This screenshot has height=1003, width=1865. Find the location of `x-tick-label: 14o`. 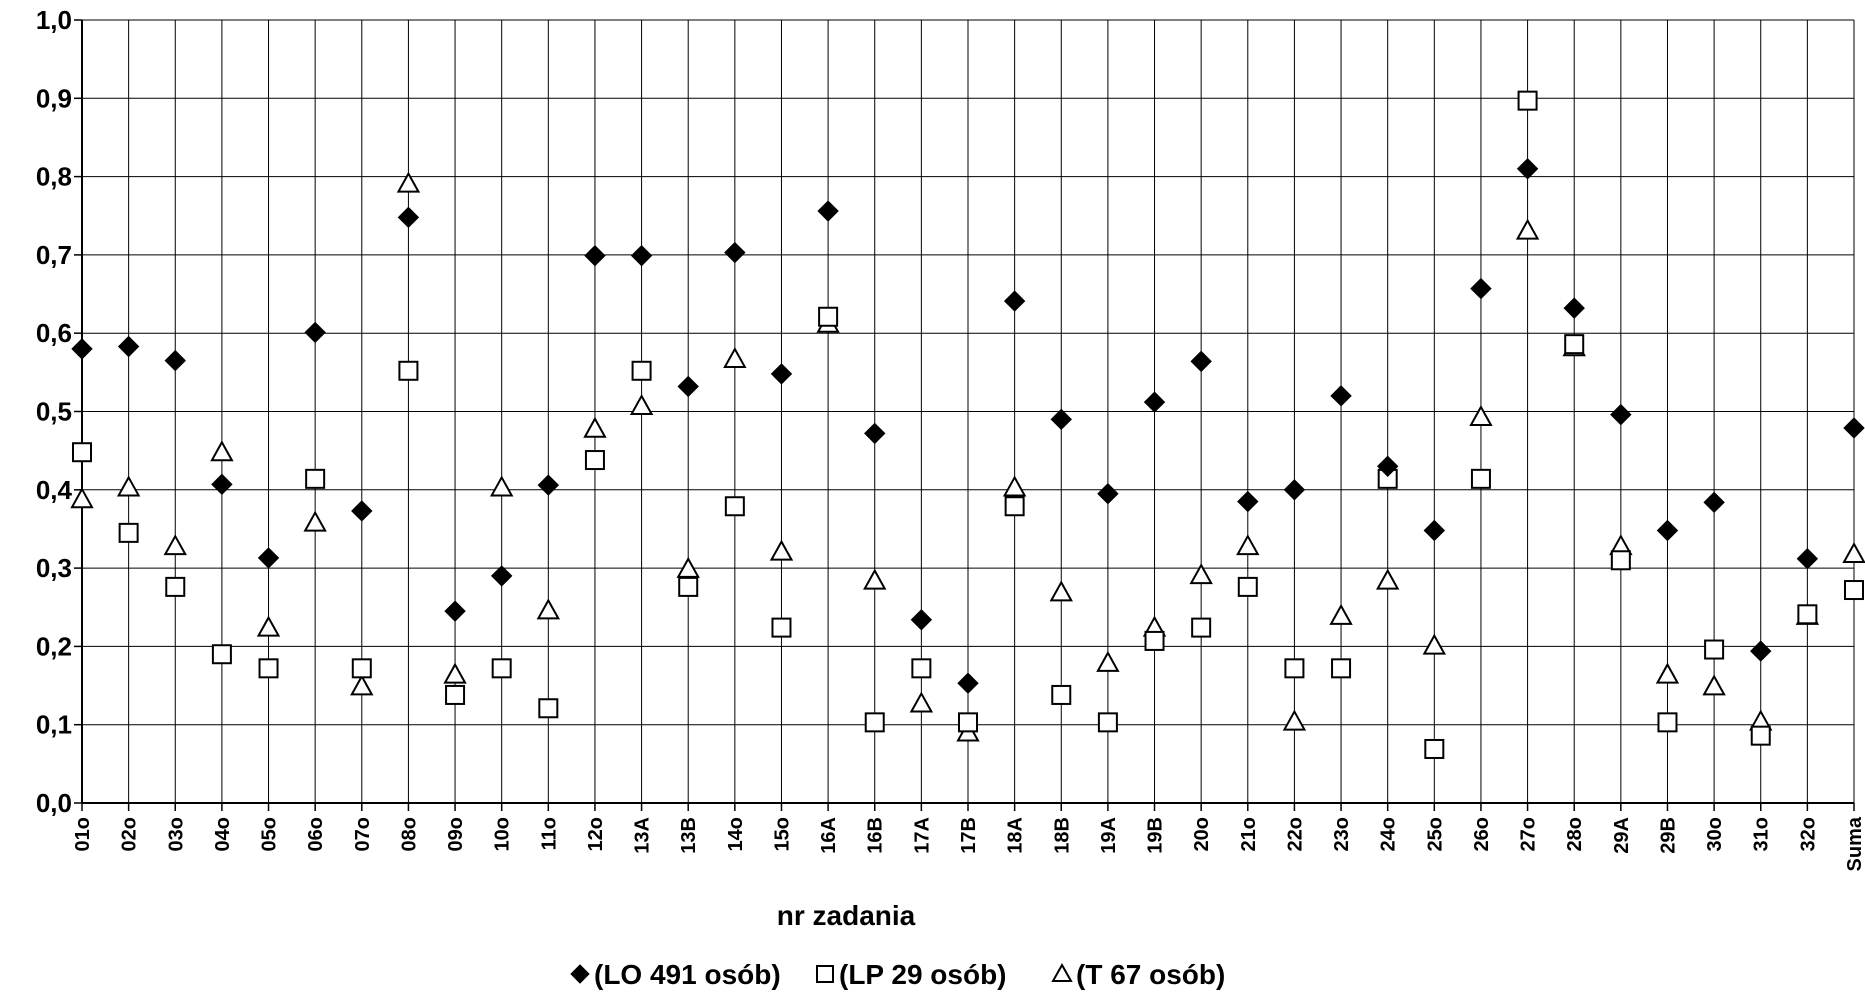

x-tick-label: 14o is located at coordinates (736, 834).